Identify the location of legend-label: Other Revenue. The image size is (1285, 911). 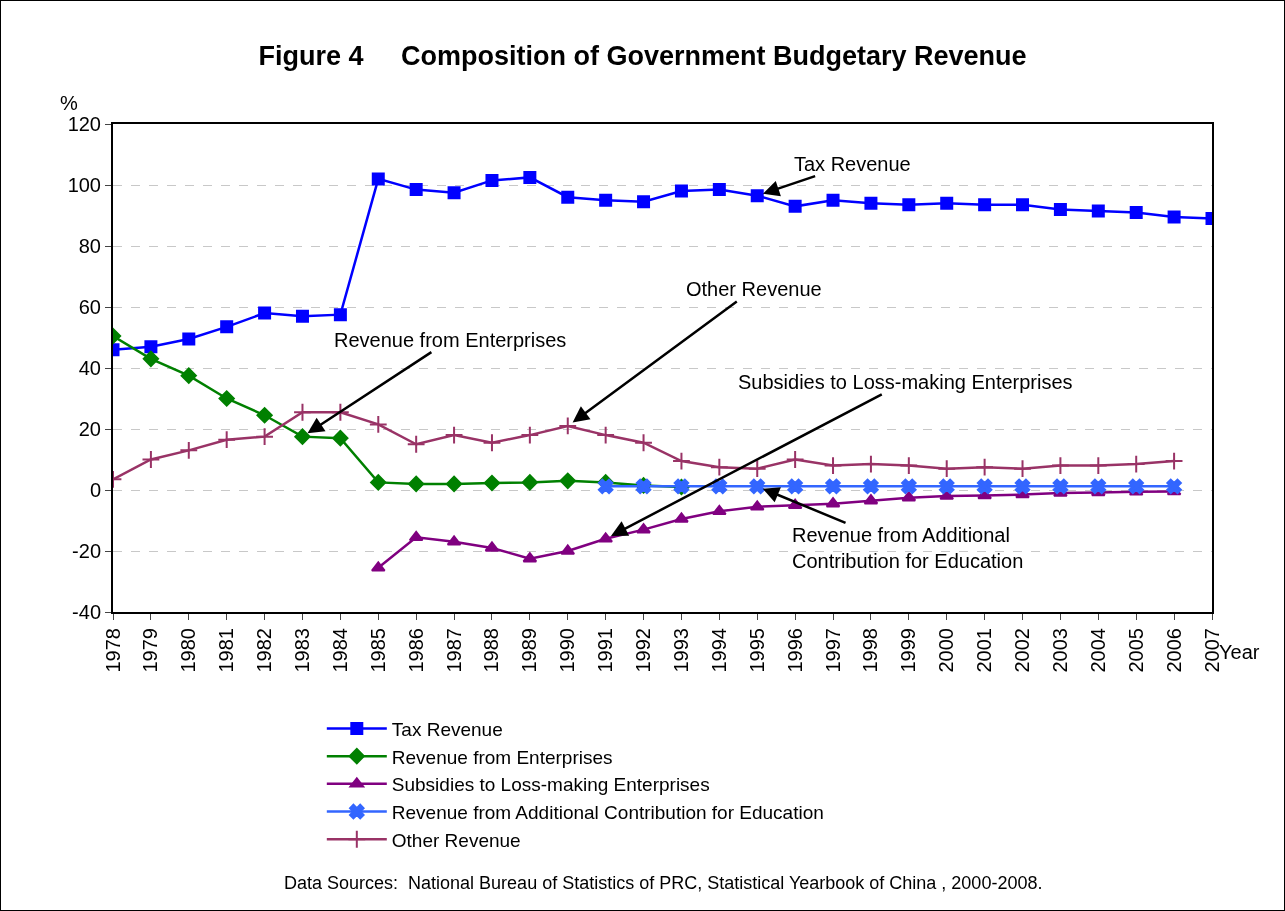
(456, 840).